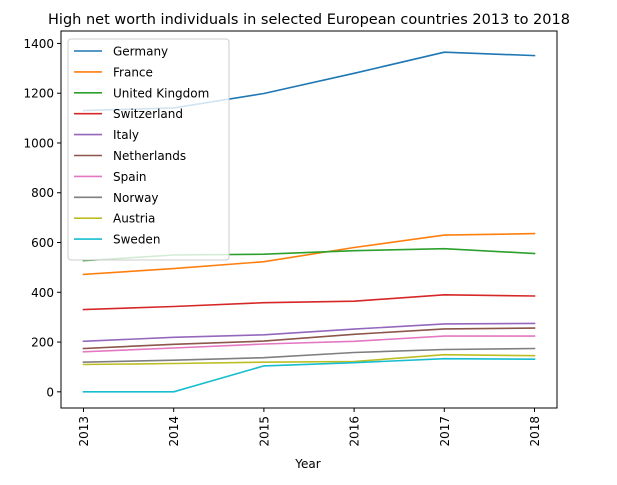 This screenshot has height=485, width=617. I want to click on series-line-switzerland, so click(309, 302).